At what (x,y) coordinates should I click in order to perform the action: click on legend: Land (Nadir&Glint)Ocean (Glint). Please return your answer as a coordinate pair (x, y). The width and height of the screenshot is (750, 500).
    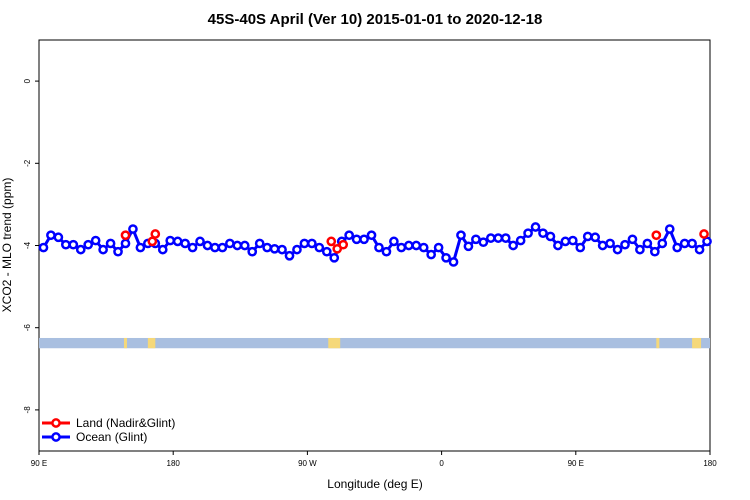
    Looking at the image, I should click on (108, 430).